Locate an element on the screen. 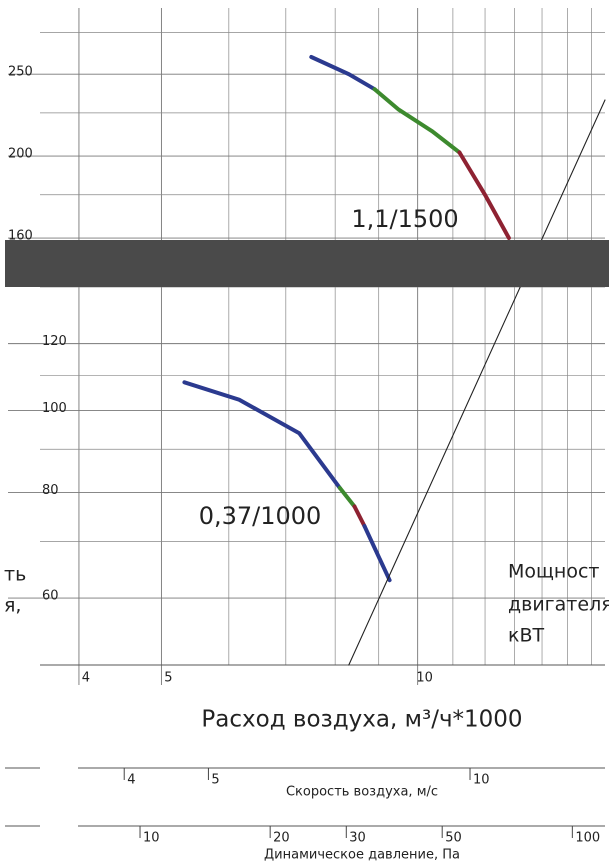 This screenshot has height=863, width=609. y-tick-label: 250 is located at coordinates (20, 72).